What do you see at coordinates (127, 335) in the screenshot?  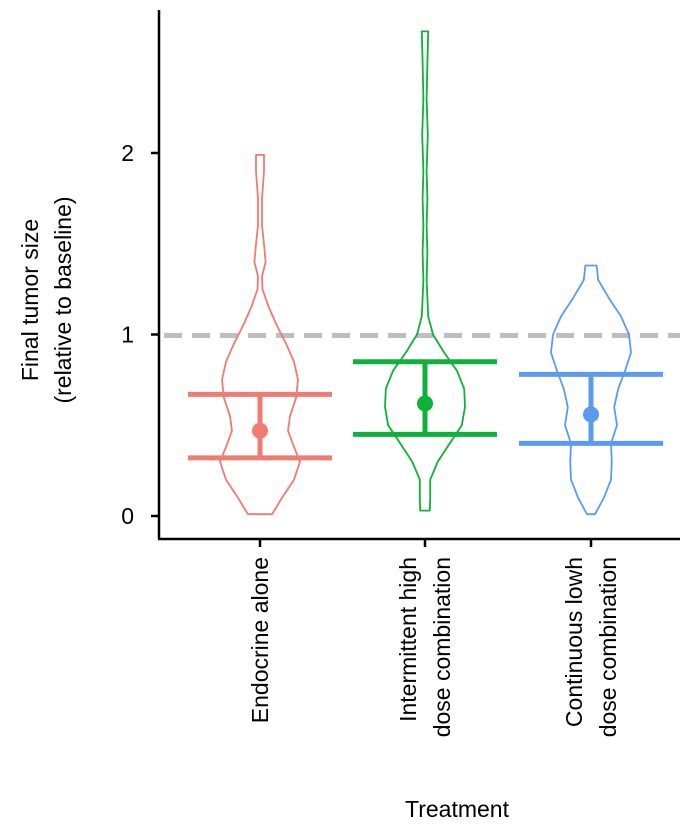 I see `y-tick-label: 1` at bounding box center [127, 335].